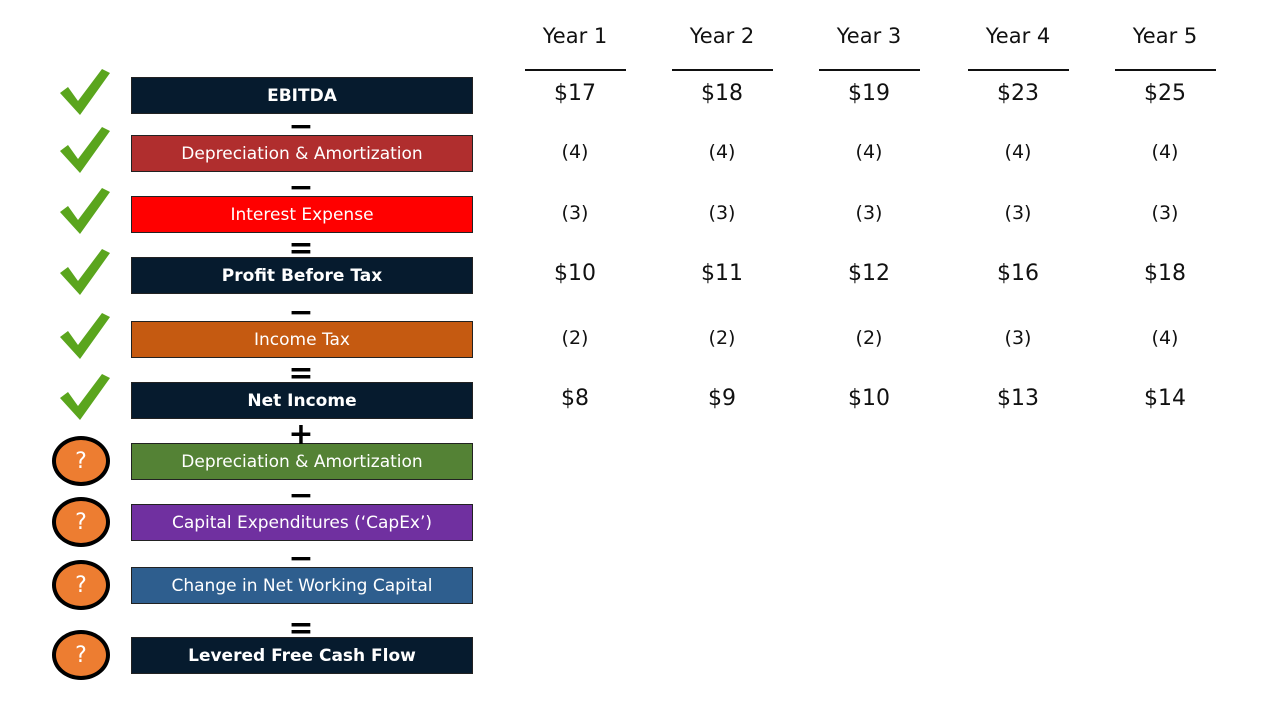 The width and height of the screenshot is (1280, 720). Describe the element at coordinates (869, 36) in the screenshot. I see `column-header: Year 3` at that location.